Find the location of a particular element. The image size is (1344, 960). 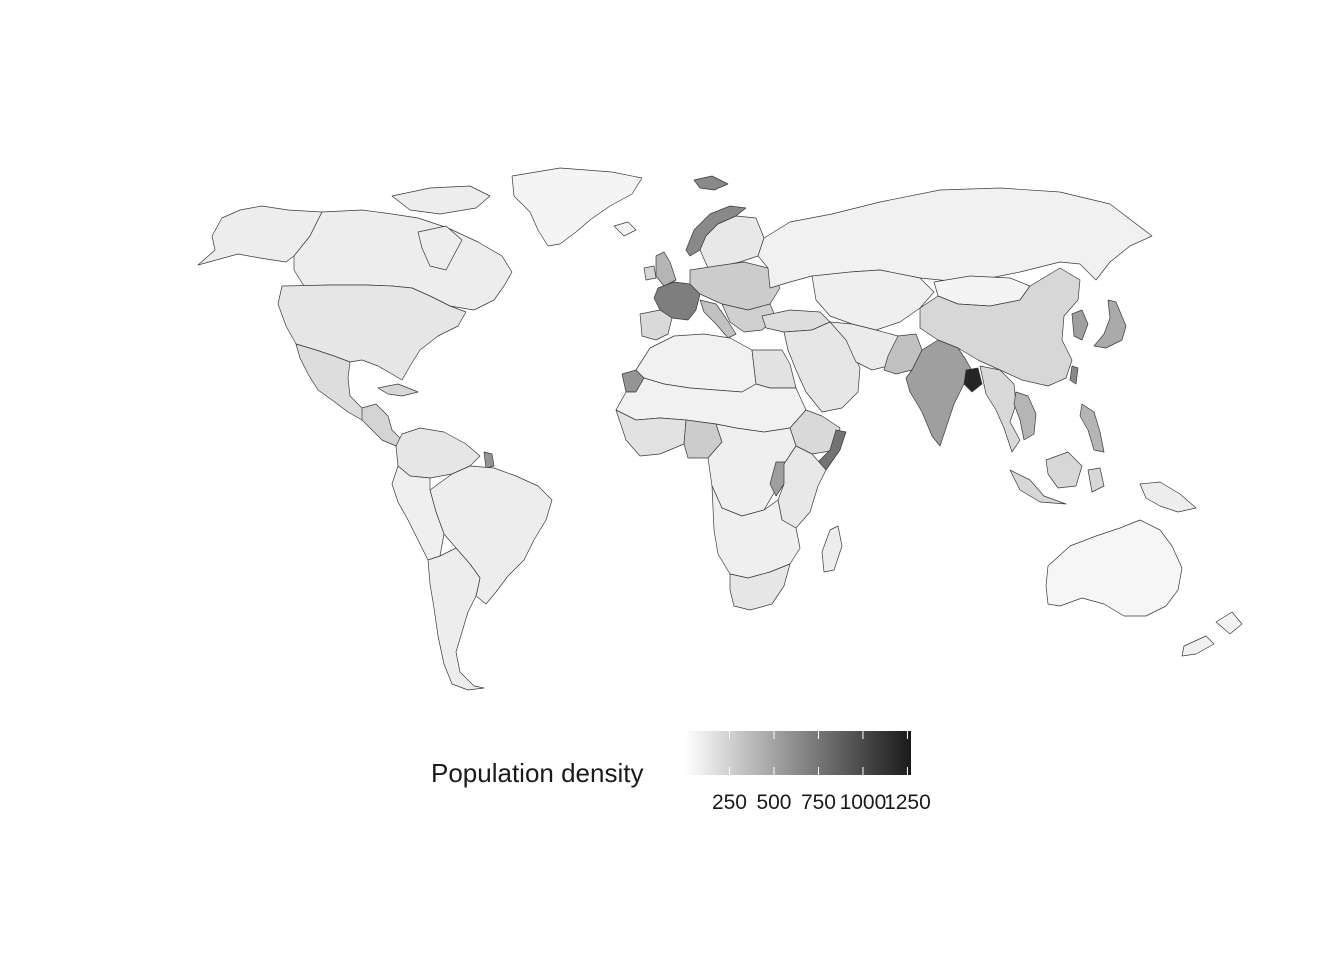

region-united-kingdom is located at coordinates (666, 269).